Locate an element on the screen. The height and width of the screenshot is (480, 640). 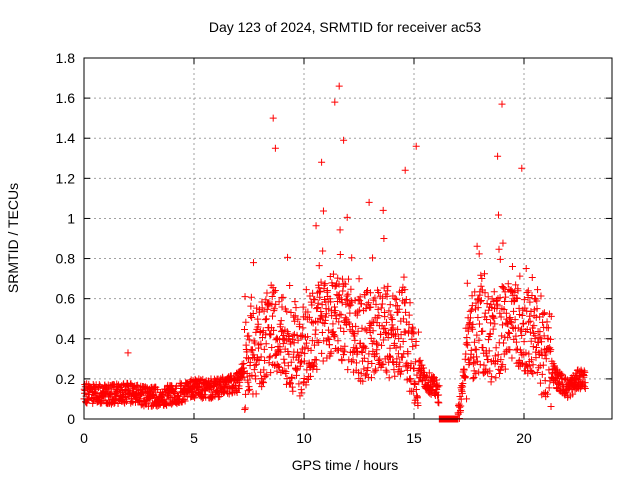
y-tick-label: 1 is located at coordinates (71, 218).